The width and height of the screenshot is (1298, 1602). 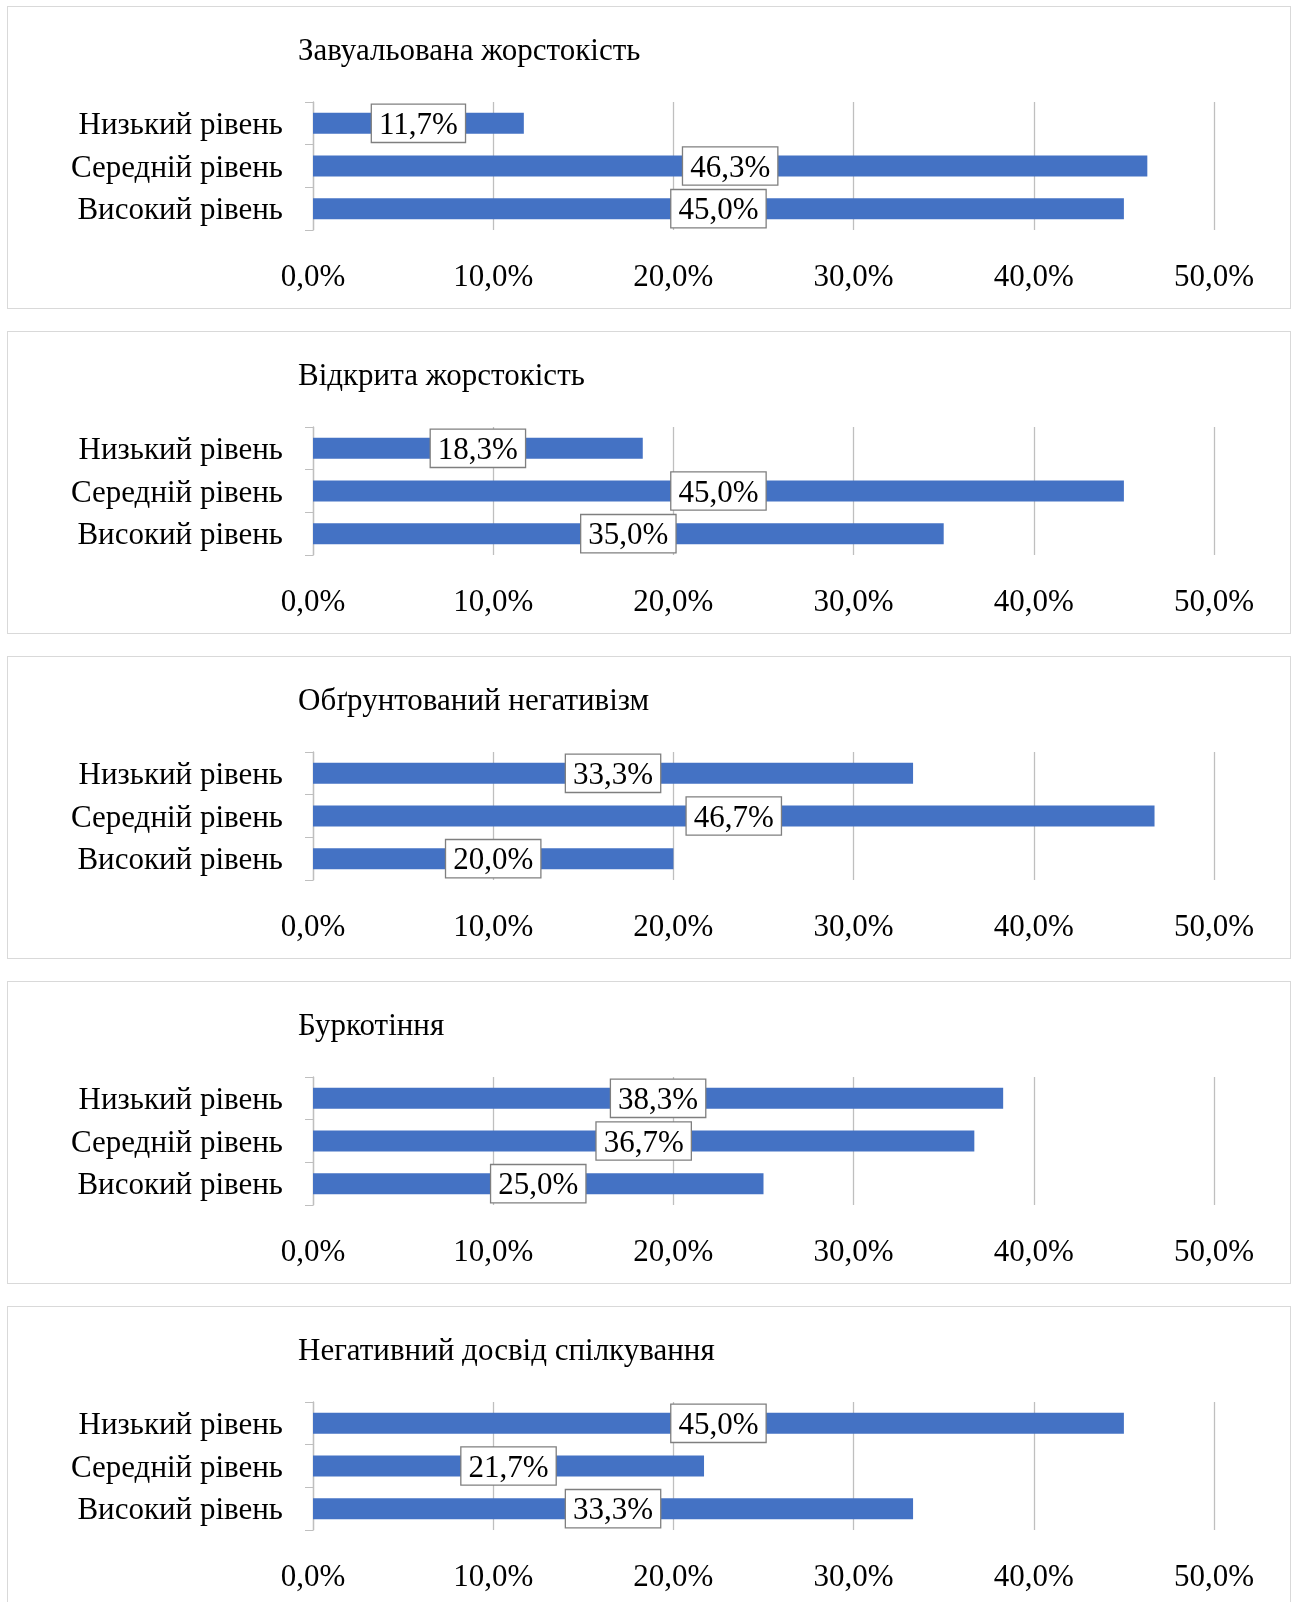 What do you see at coordinates (371, 1024) in the screenshot?
I see `chart-title: Буркотіння` at bounding box center [371, 1024].